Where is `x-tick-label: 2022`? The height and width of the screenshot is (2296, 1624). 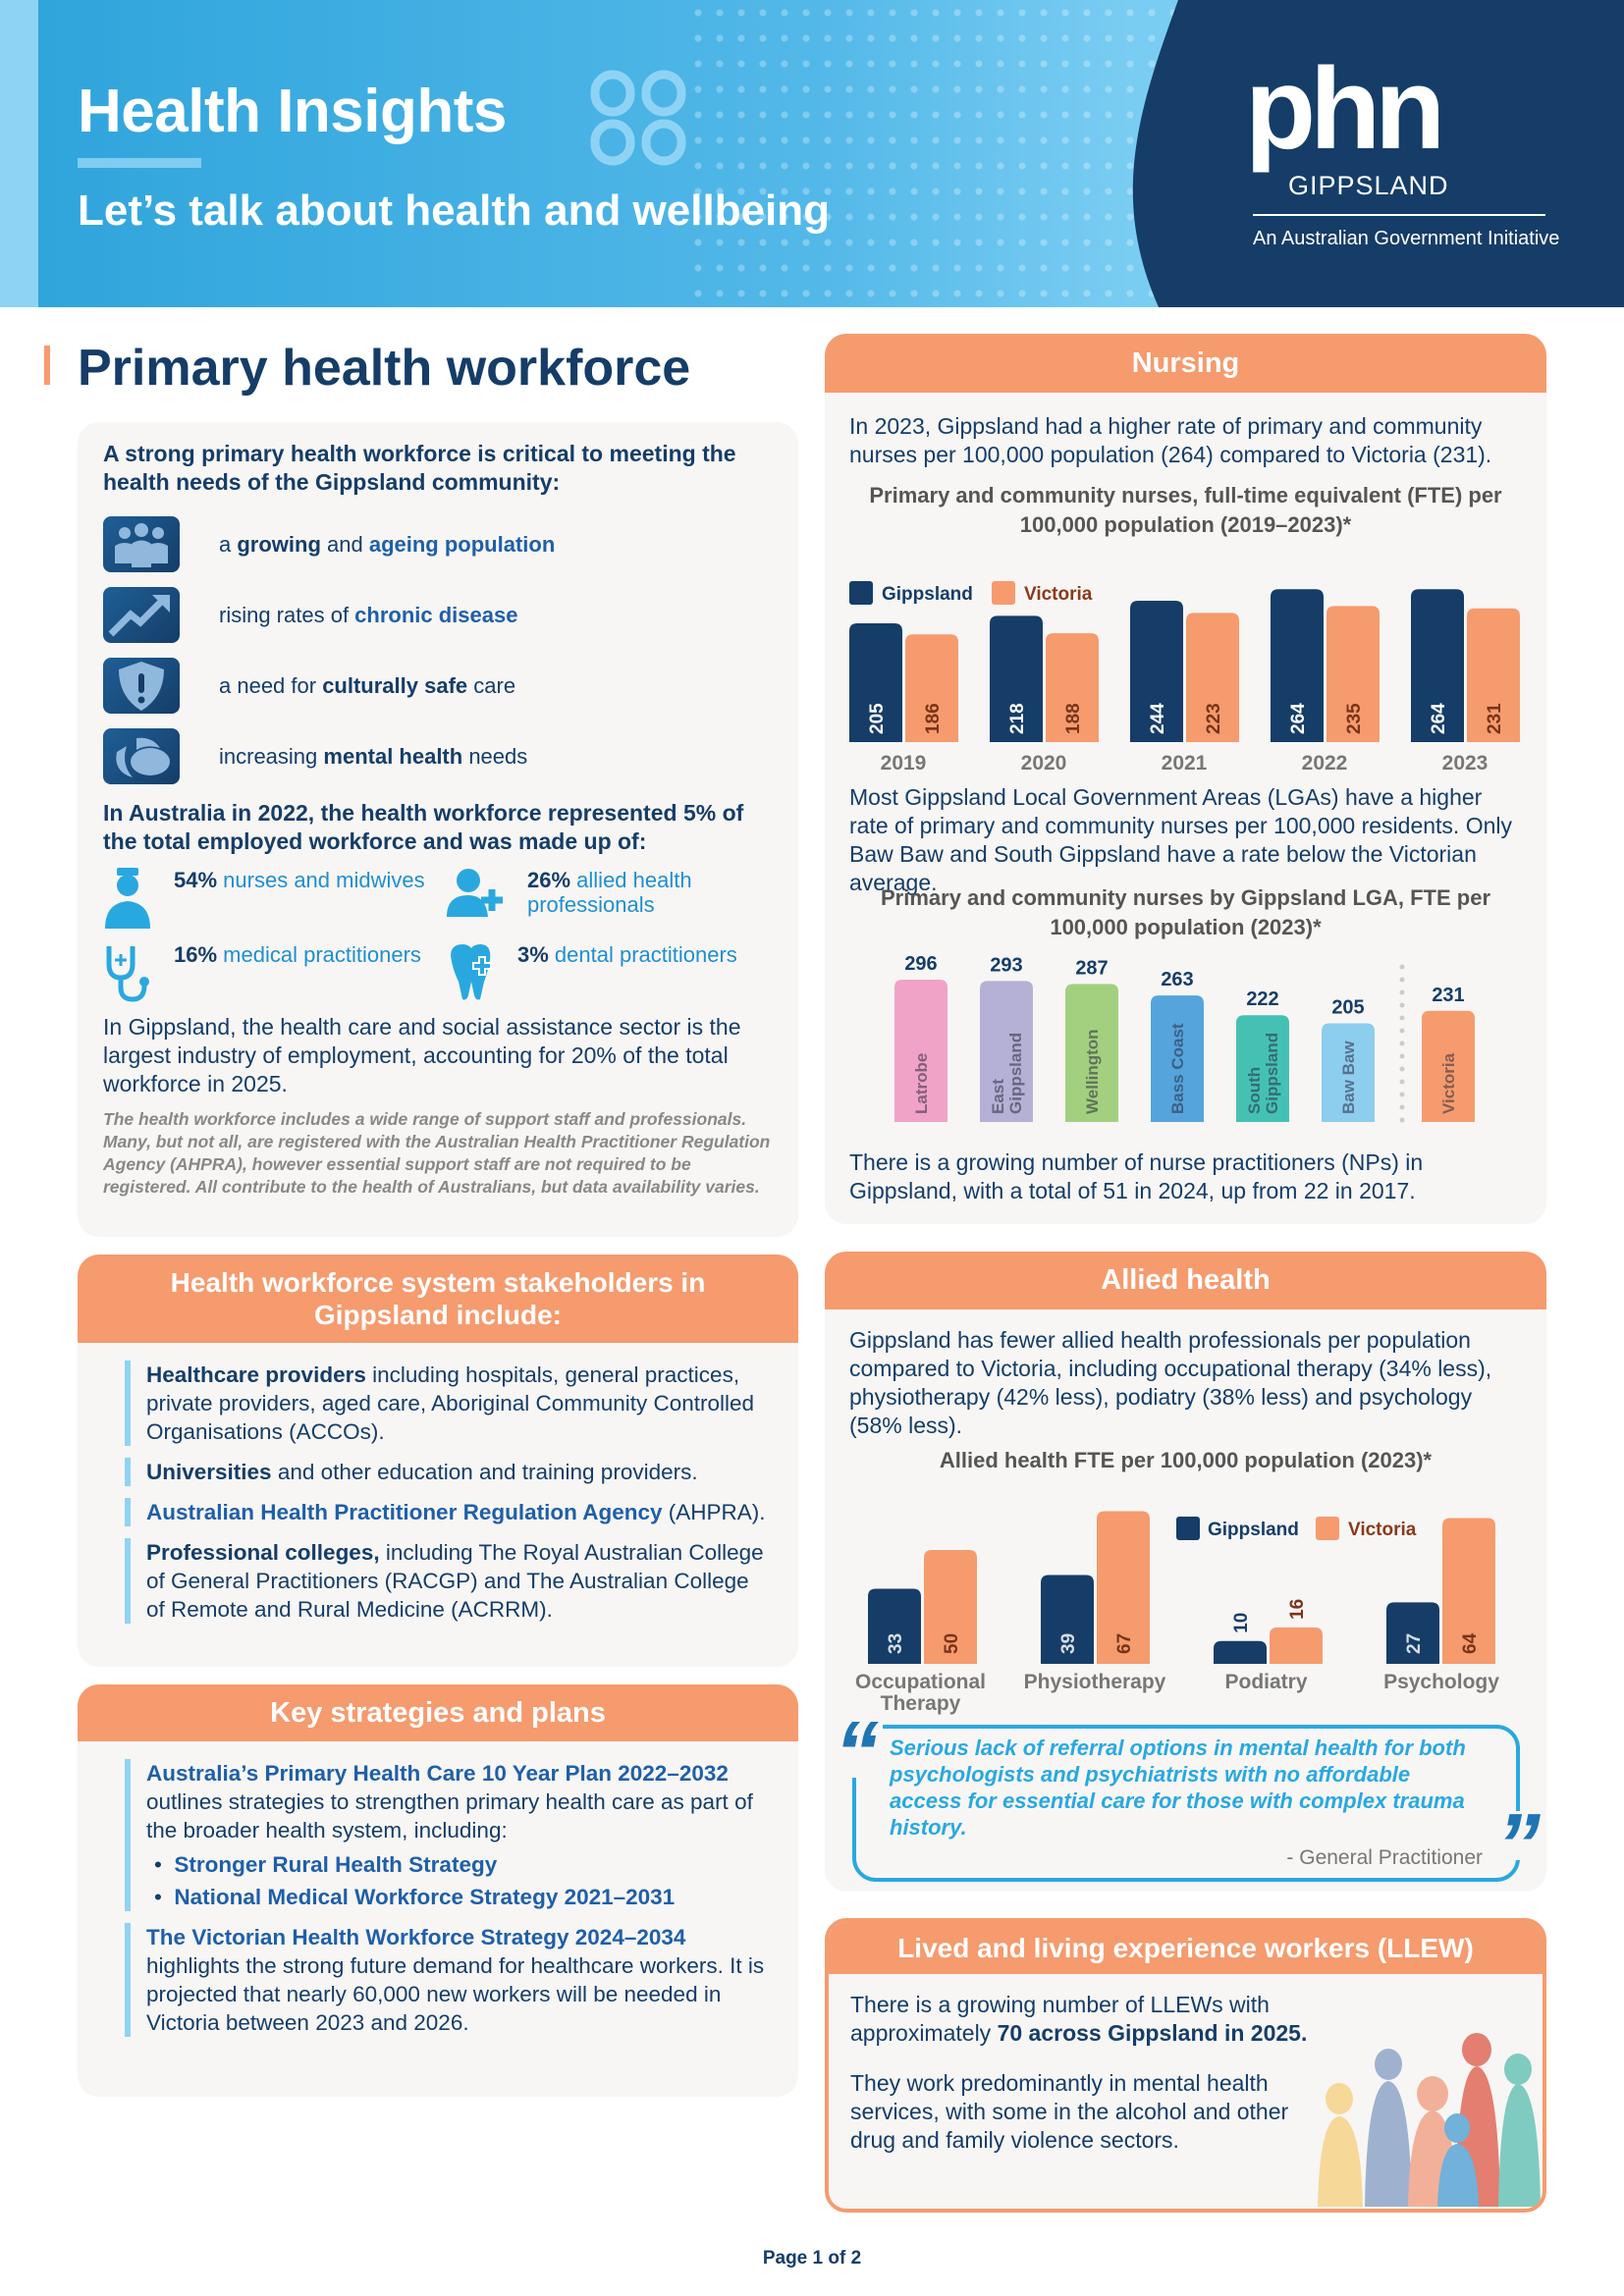
x-tick-label: 2022 is located at coordinates (1325, 763).